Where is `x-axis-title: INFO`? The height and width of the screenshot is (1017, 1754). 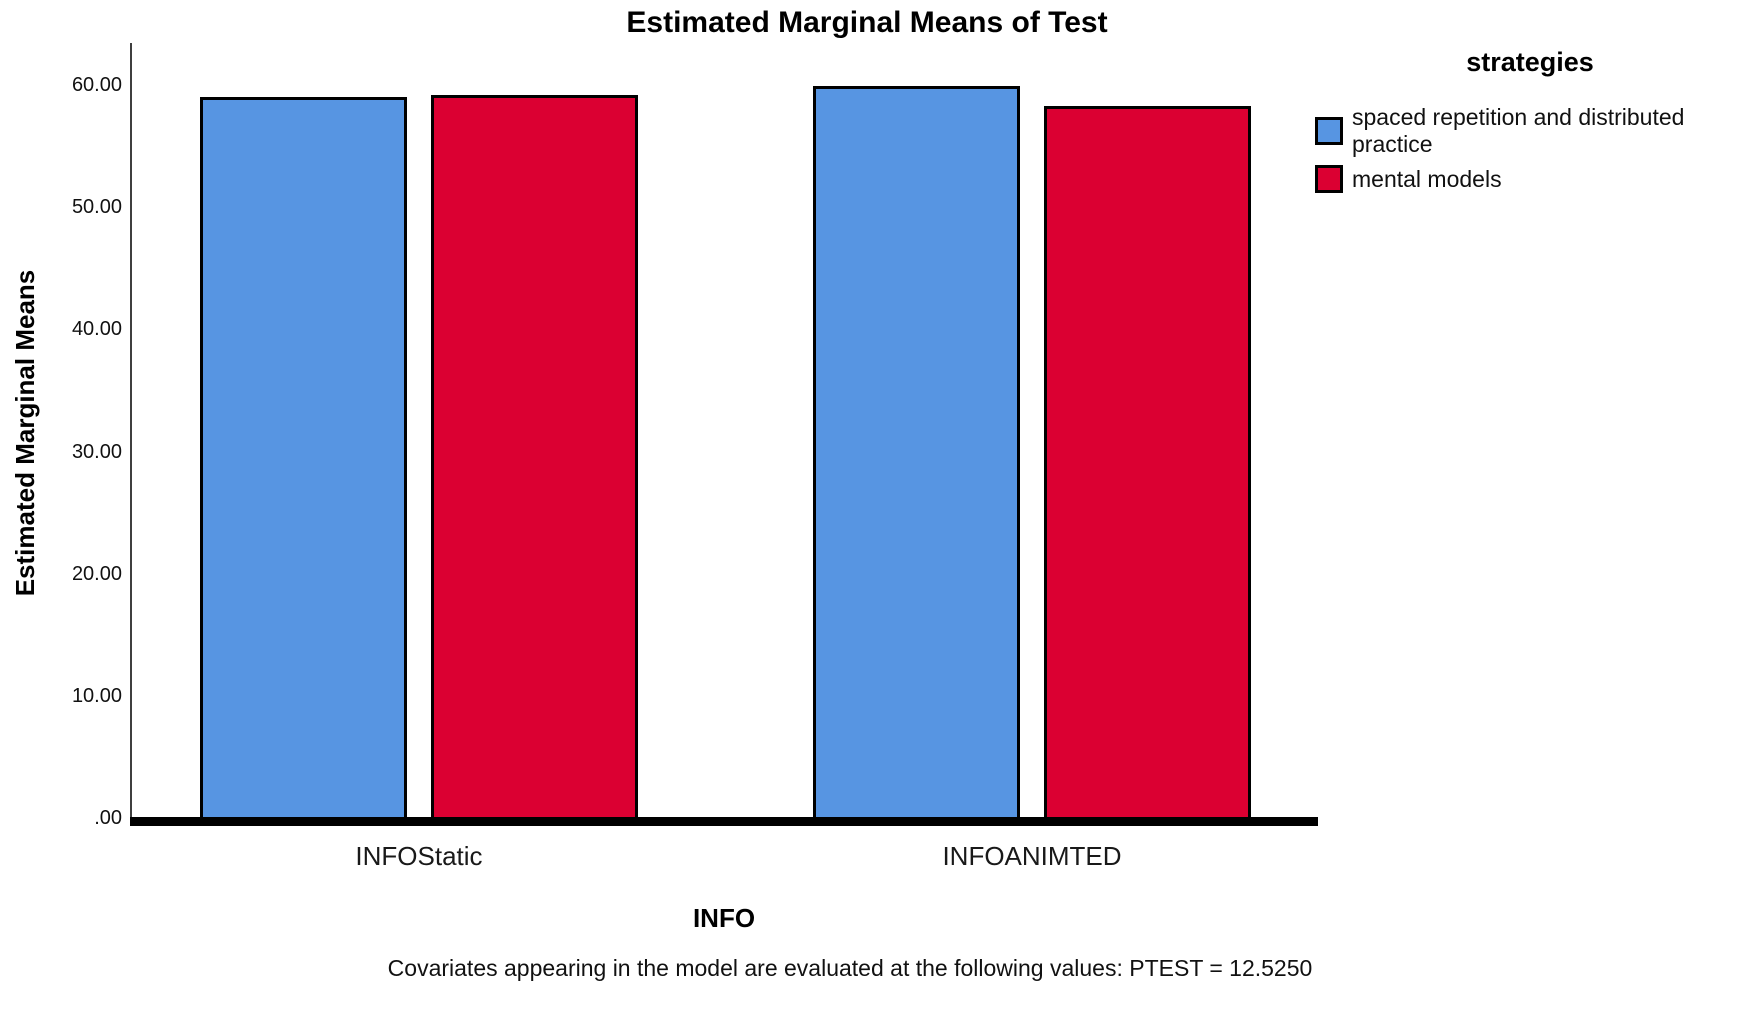
x-axis-title: INFO is located at coordinates (724, 918).